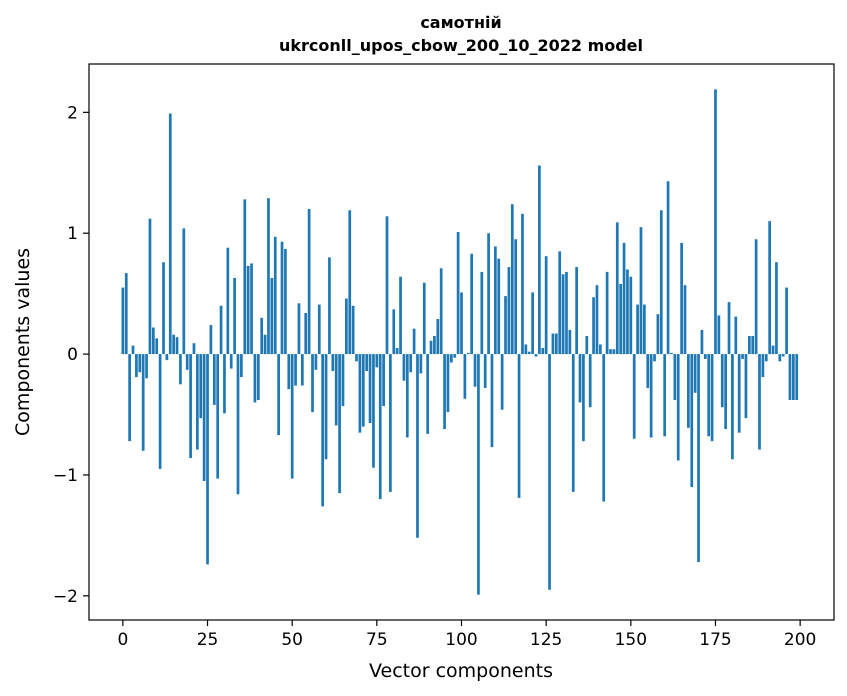 Image resolution: width=847 pixels, height=696 pixels. What do you see at coordinates (461, 671) in the screenshot?
I see `x-axis-label: Vector components` at bounding box center [461, 671].